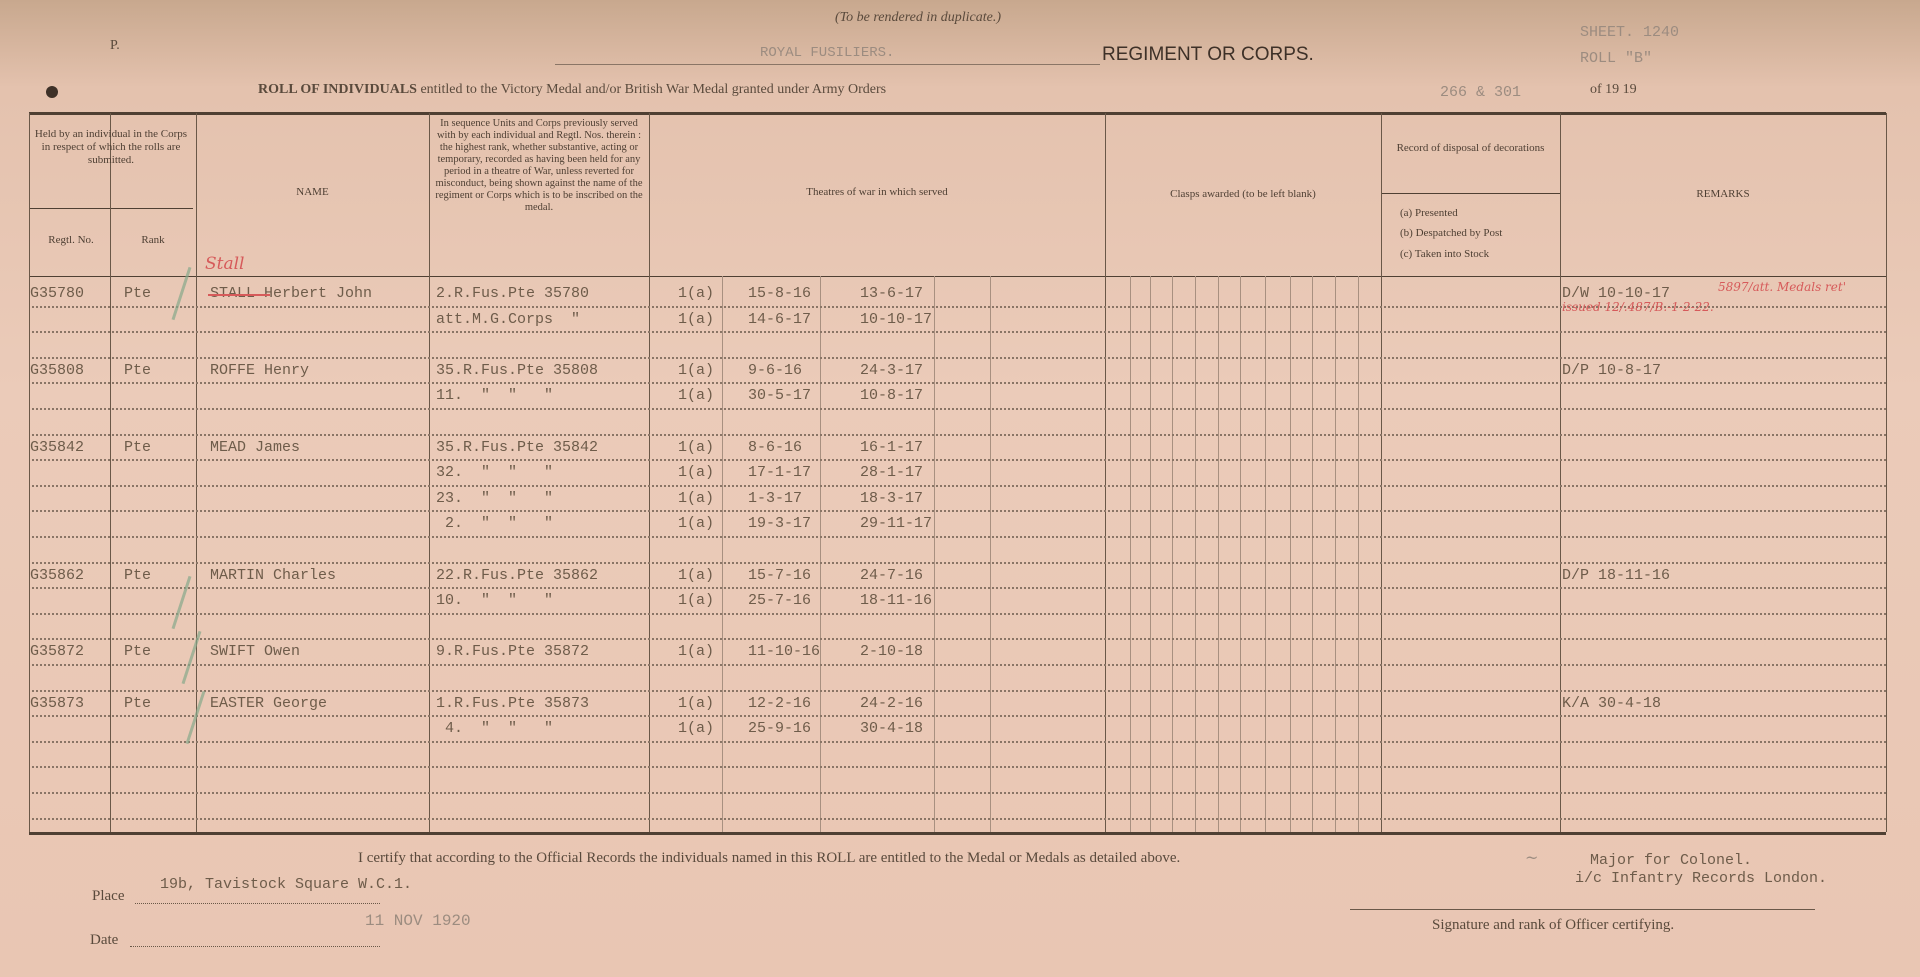 Image resolution: width=1920 pixels, height=977 pixels. What do you see at coordinates (337, 89) in the screenshot?
I see `roll-title-bold: ROLL OF INDIVIDUALS` at bounding box center [337, 89].